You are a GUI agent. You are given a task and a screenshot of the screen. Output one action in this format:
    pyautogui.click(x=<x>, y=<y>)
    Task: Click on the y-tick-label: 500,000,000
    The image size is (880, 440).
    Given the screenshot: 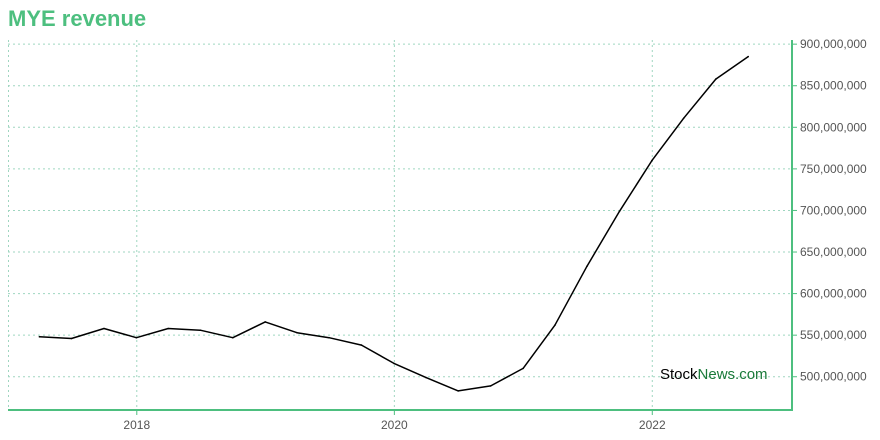 What is the action you would take?
    pyautogui.click(x=833, y=377)
    